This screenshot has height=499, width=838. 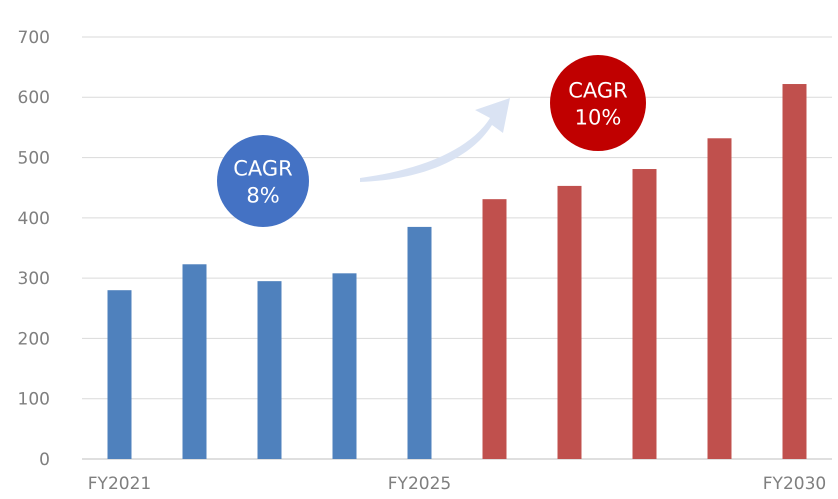 I want to click on y-tick-label: 0, so click(x=44, y=460).